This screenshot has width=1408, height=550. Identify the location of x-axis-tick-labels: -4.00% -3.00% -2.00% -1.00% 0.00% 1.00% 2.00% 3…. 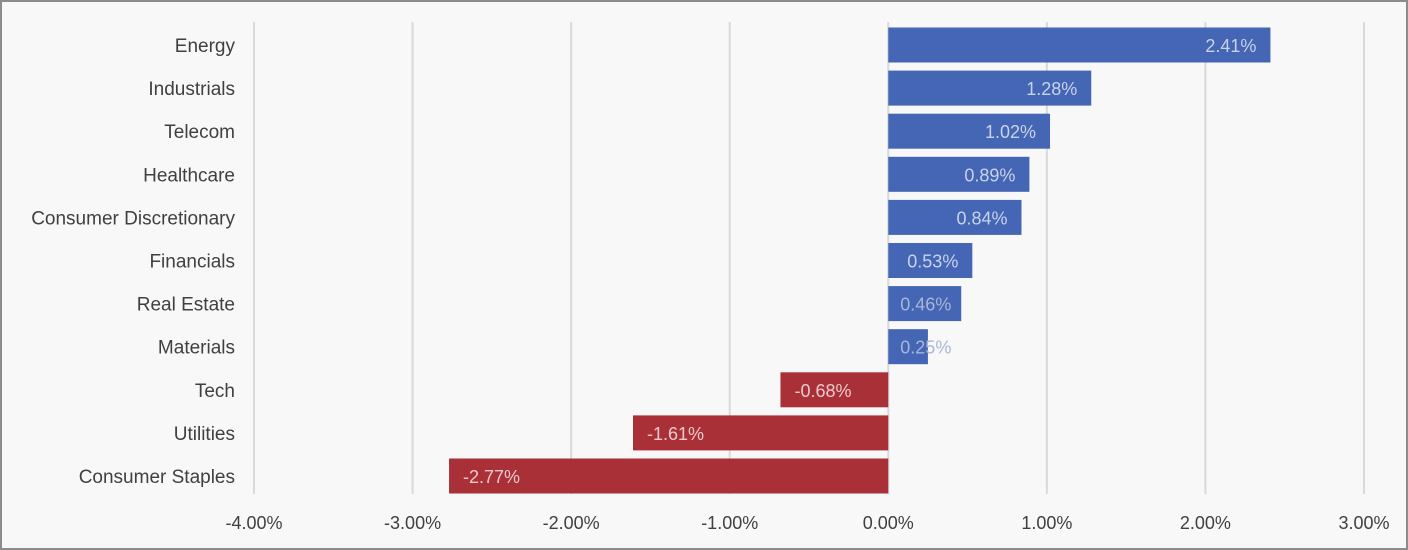
(807, 523).